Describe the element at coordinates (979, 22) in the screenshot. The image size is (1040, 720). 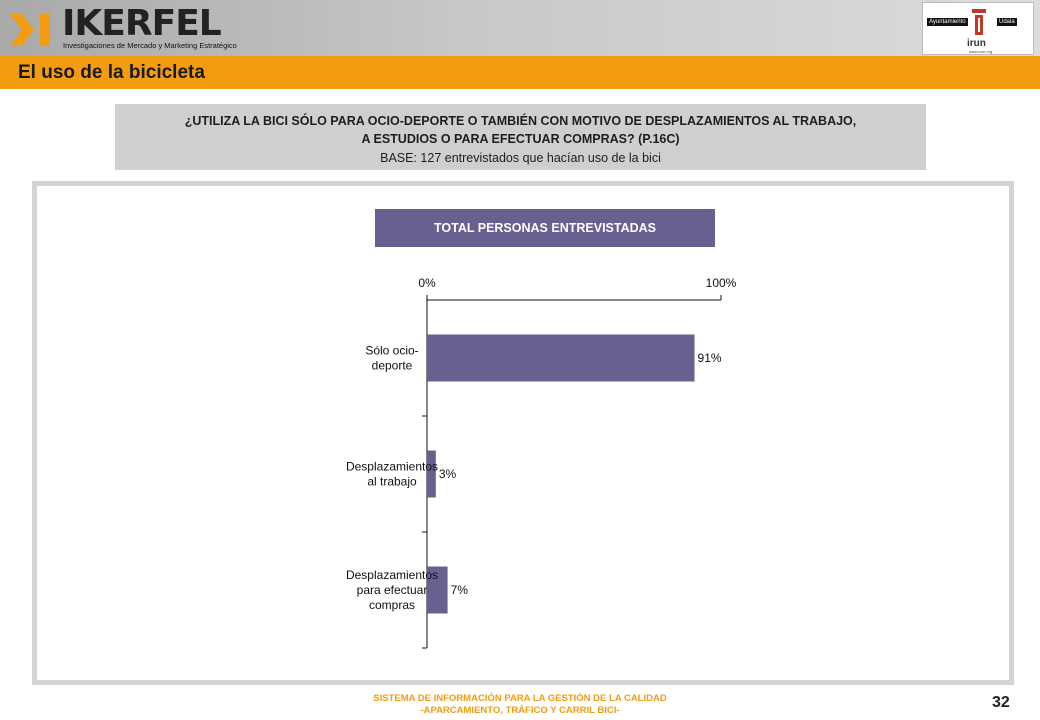
I see `irun-crest-icon` at that location.